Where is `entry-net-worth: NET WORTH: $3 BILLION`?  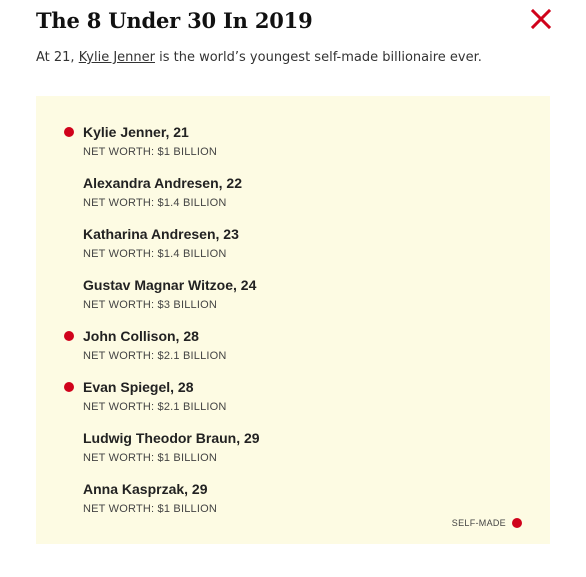
entry-net-worth: NET WORTH: $3 BILLION is located at coordinates (150, 305).